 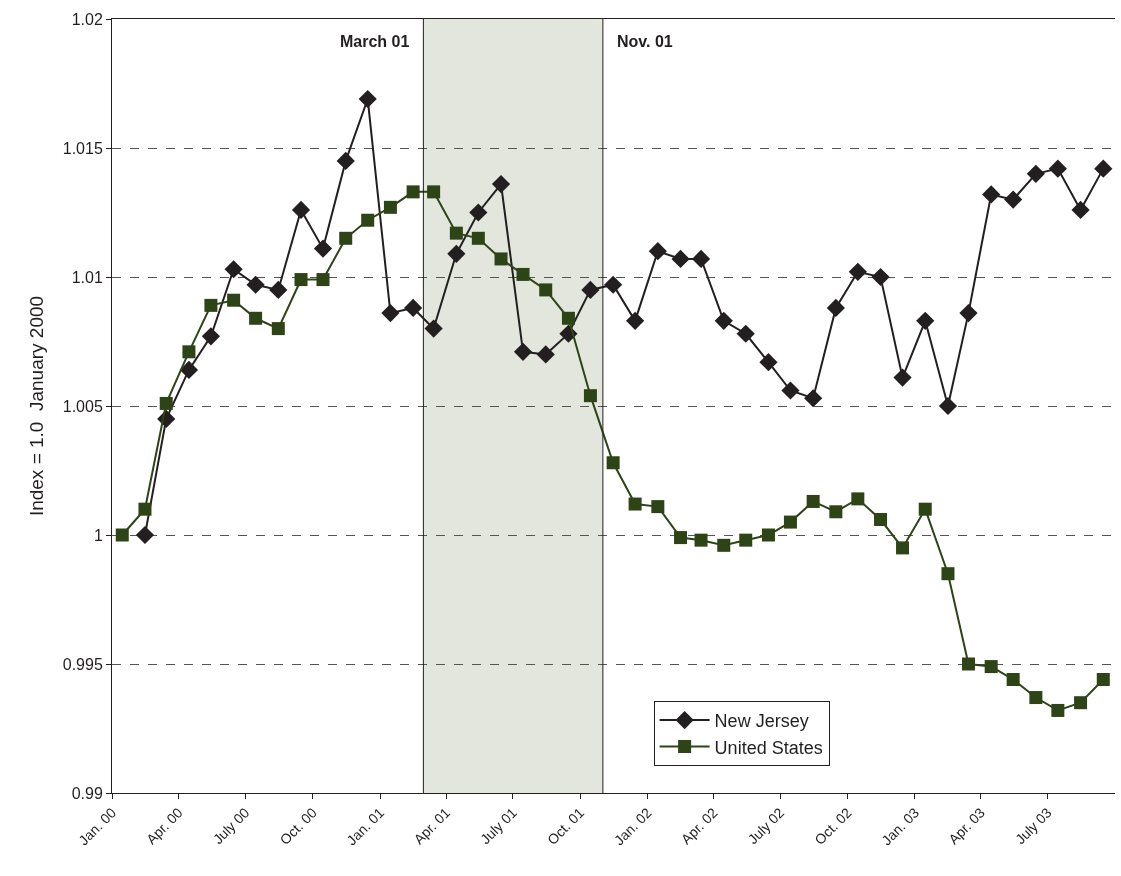 What do you see at coordinates (87, 793) in the screenshot?
I see `y-tick-label: 0.99` at bounding box center [87, 793].